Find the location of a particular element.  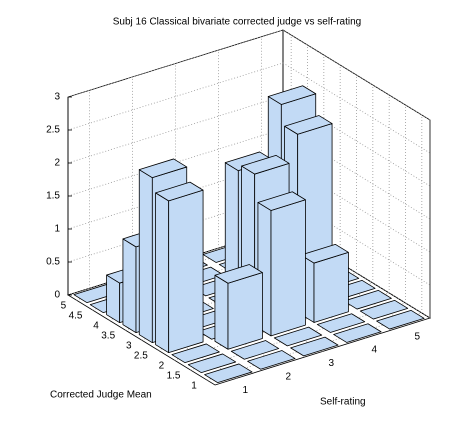

z-tick-label: 1 is located at coordinates (57, 229).